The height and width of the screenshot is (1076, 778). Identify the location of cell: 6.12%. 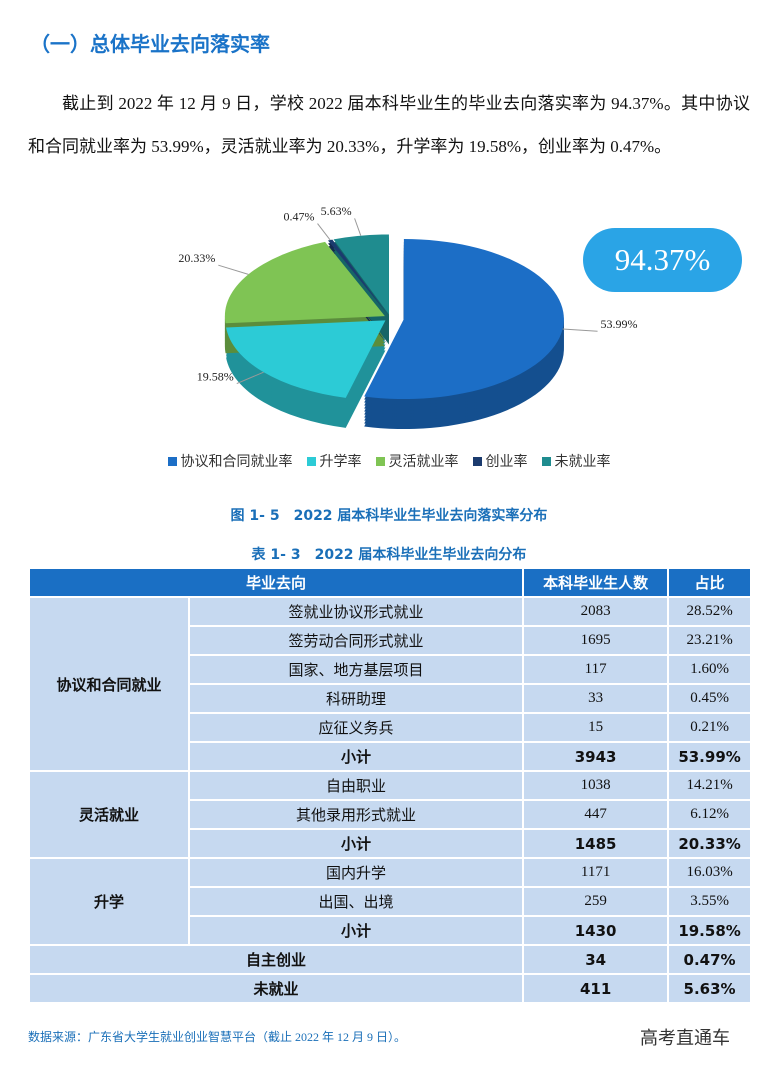
(709, 814).